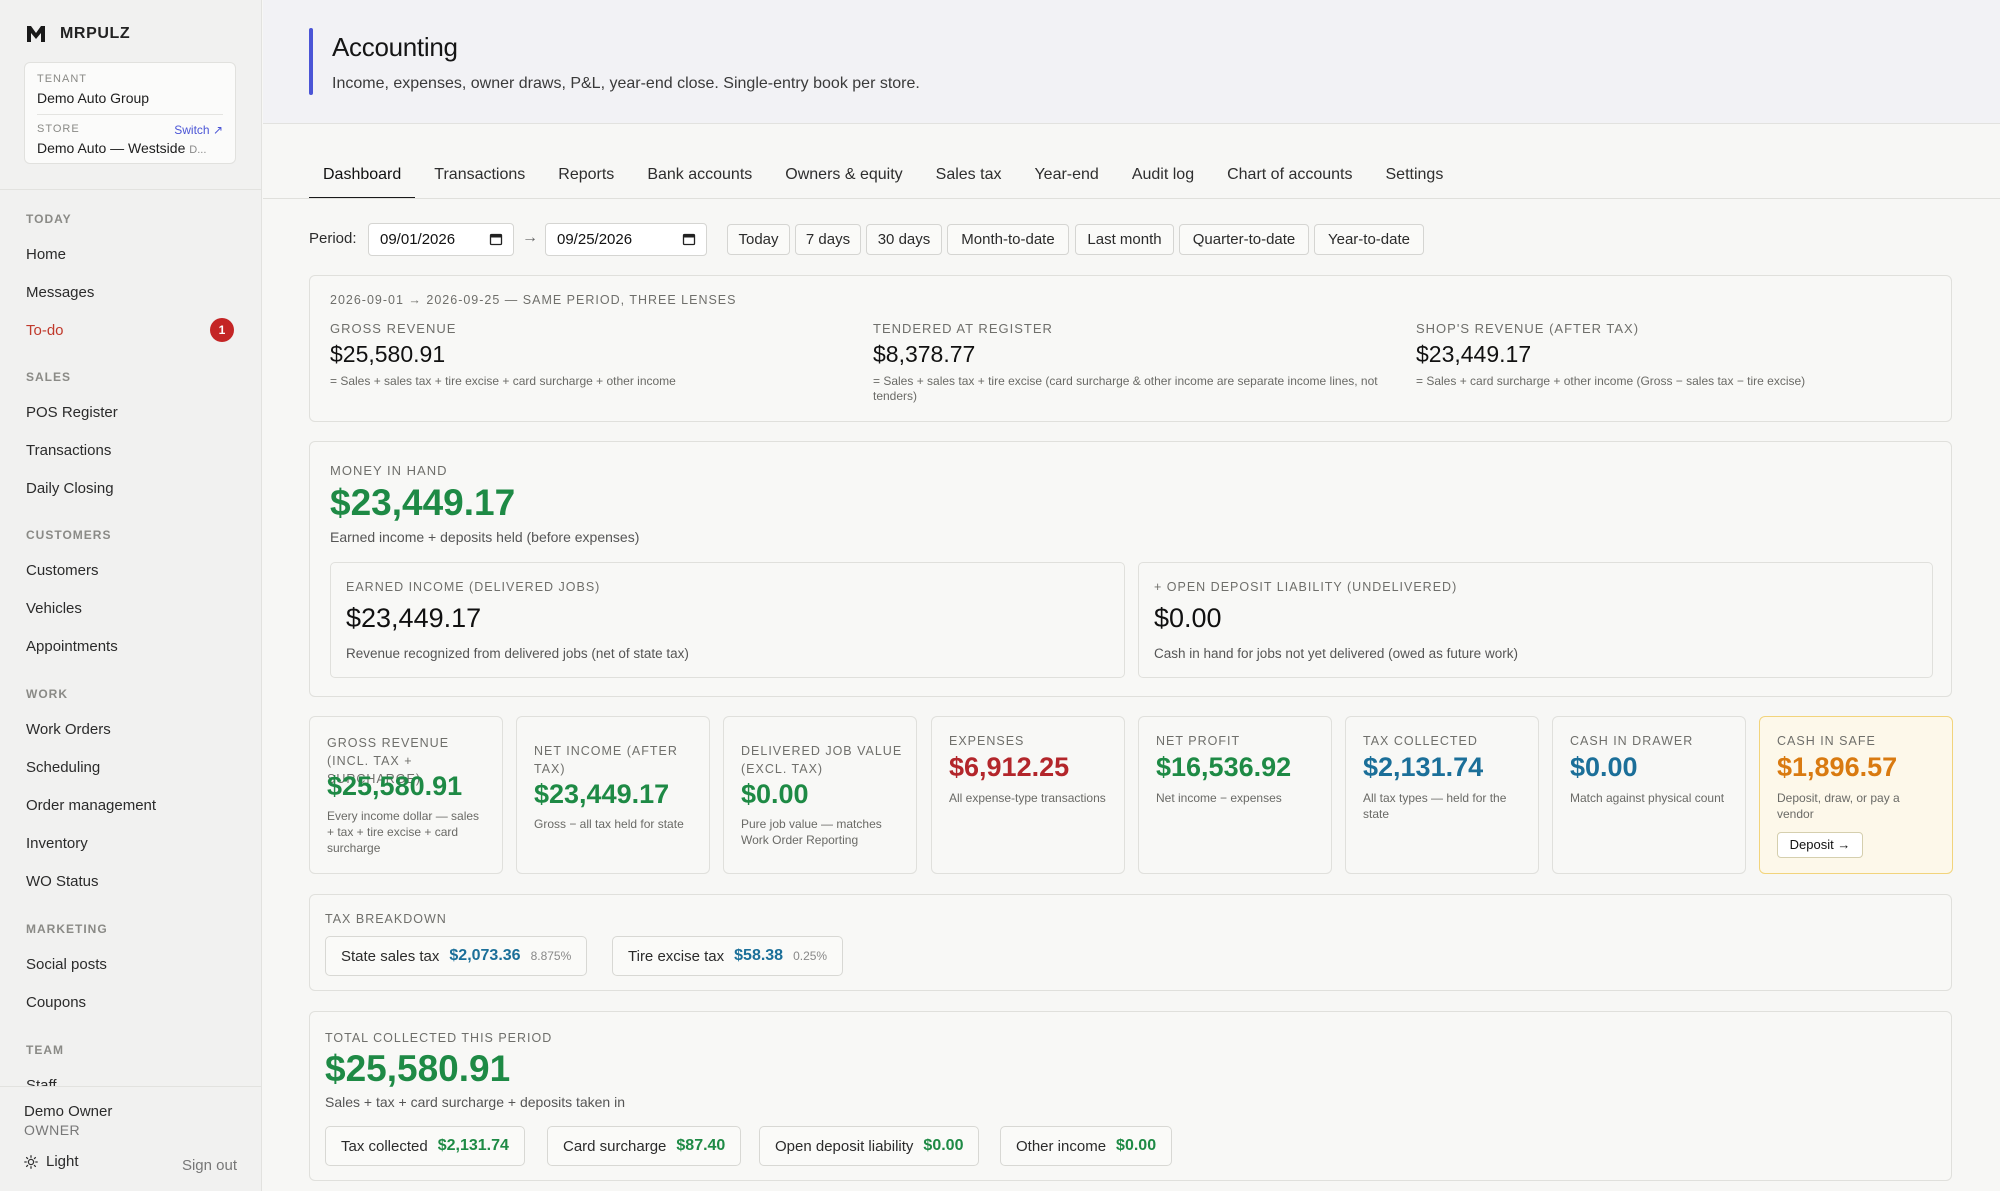 The image size is (2000, 1191). What do you see at coordinates (46, 254) in the screenshot?
I see `sidebar-item-home: Home` at bounding box center [46, 254].